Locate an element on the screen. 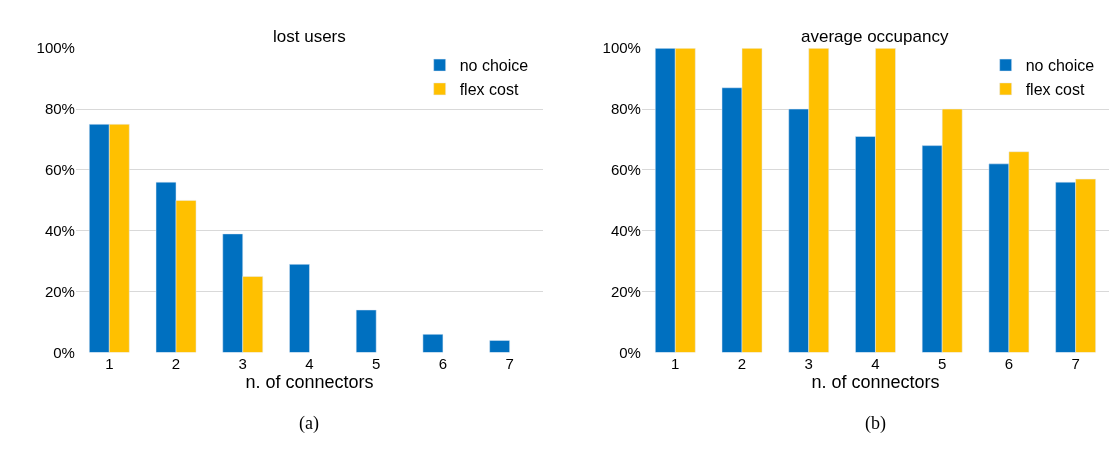  chart-title: average occupancy is located at coordinates (875, 36).